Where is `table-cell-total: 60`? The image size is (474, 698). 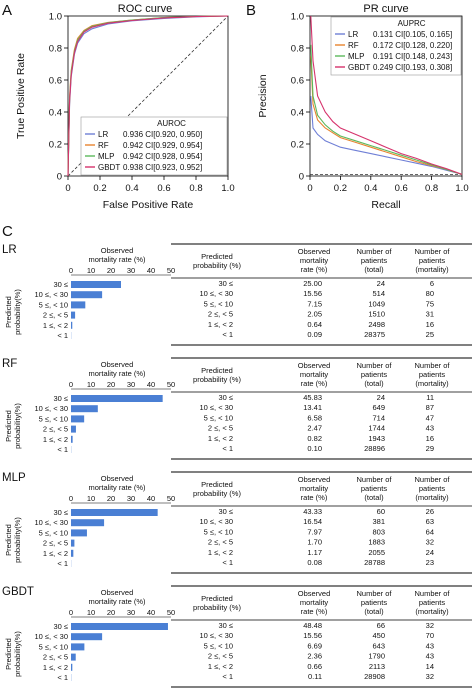
table-cell-total: 60 is located at coordinates (381, 511).